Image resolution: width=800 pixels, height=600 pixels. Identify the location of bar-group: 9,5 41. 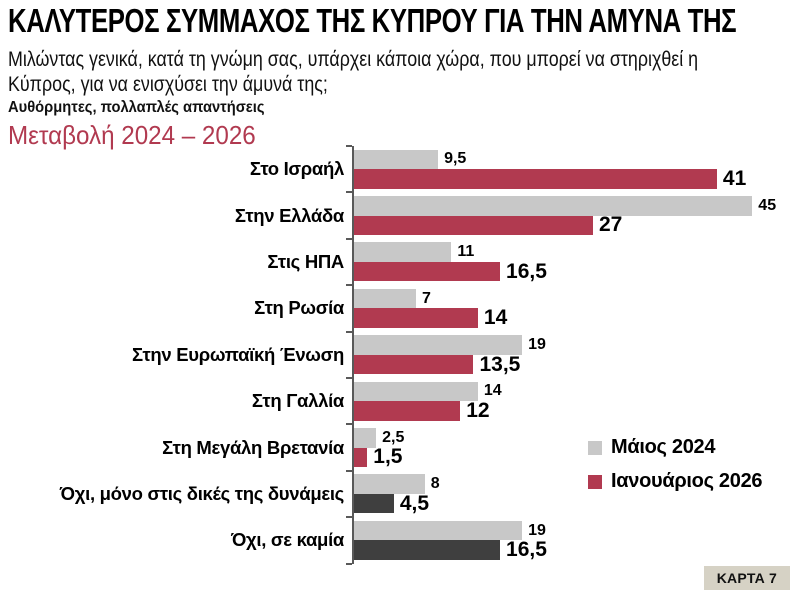
(558, 168).